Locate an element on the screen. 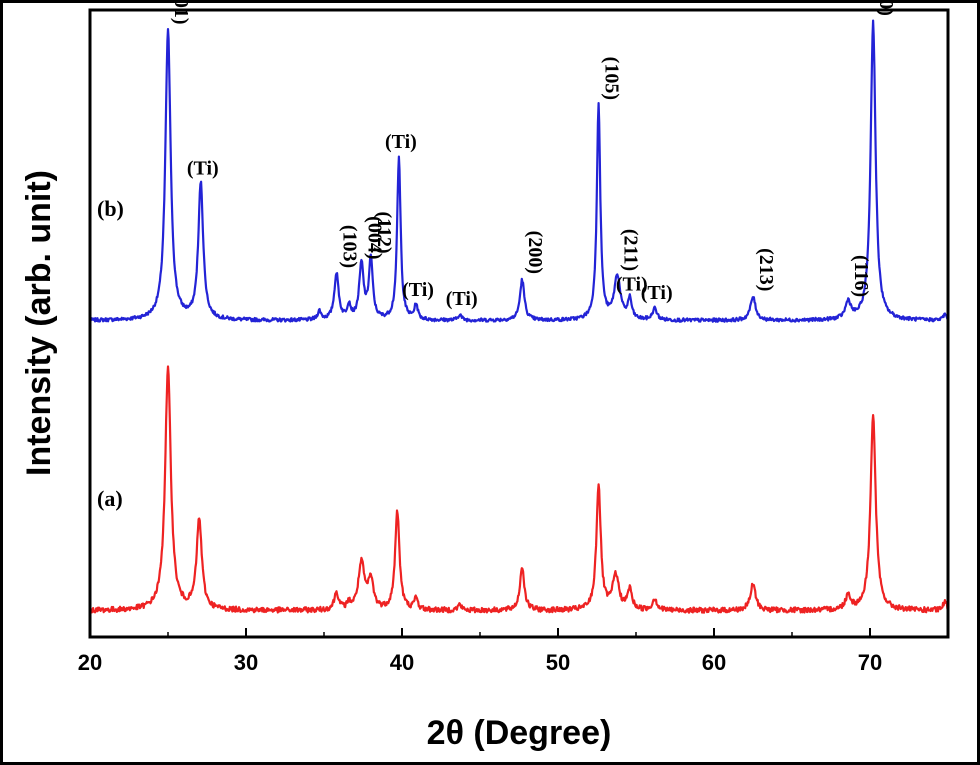 Image resolution: width=980 pixels, height=765 pixels. peak-label: (220) is located at coordinates (886, 8).